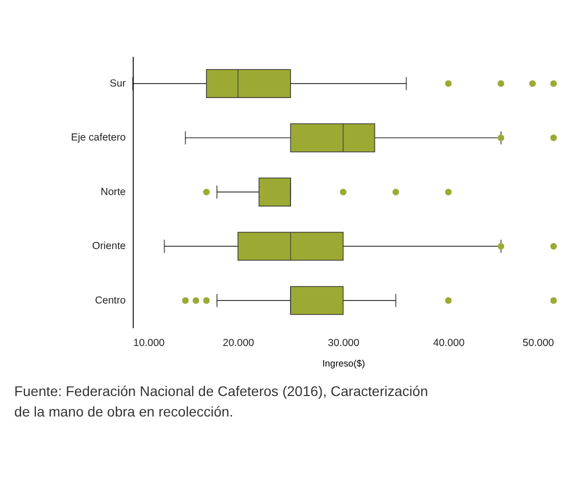  I want to click on y-tick-label: Eje cafetero, so click(98, 138).